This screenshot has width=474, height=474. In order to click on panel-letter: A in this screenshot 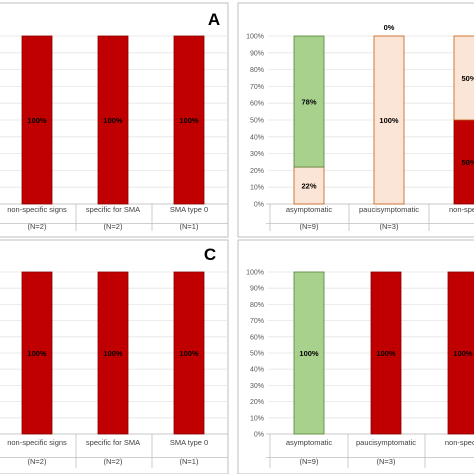, I will do `click(214, 19)`.